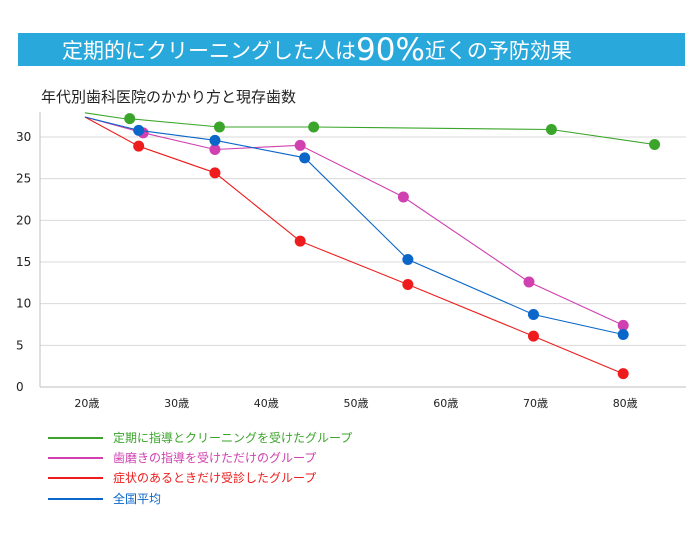  What do you see at coordinates (445, 403) in the screenshot?
I see `x-tick-label: 60歳` at bounding box center [445, 403].